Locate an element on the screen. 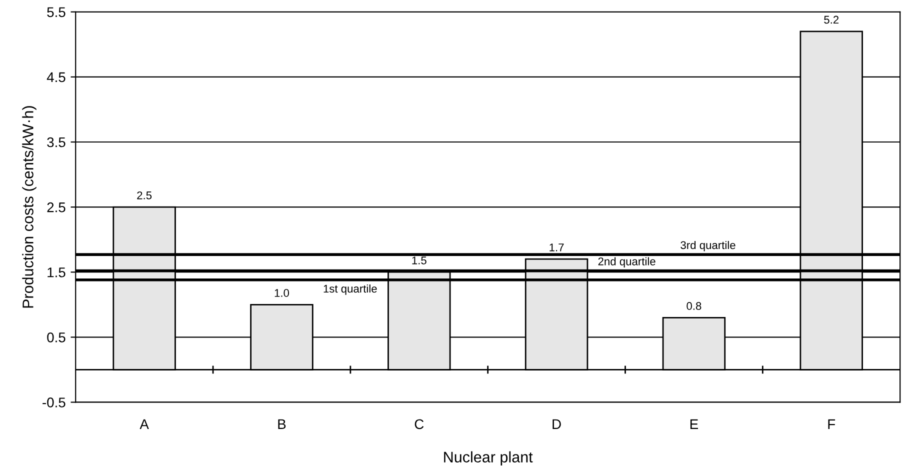 The image size is (911, 476). x-tick-label: A is located at coordinates (144, 424).